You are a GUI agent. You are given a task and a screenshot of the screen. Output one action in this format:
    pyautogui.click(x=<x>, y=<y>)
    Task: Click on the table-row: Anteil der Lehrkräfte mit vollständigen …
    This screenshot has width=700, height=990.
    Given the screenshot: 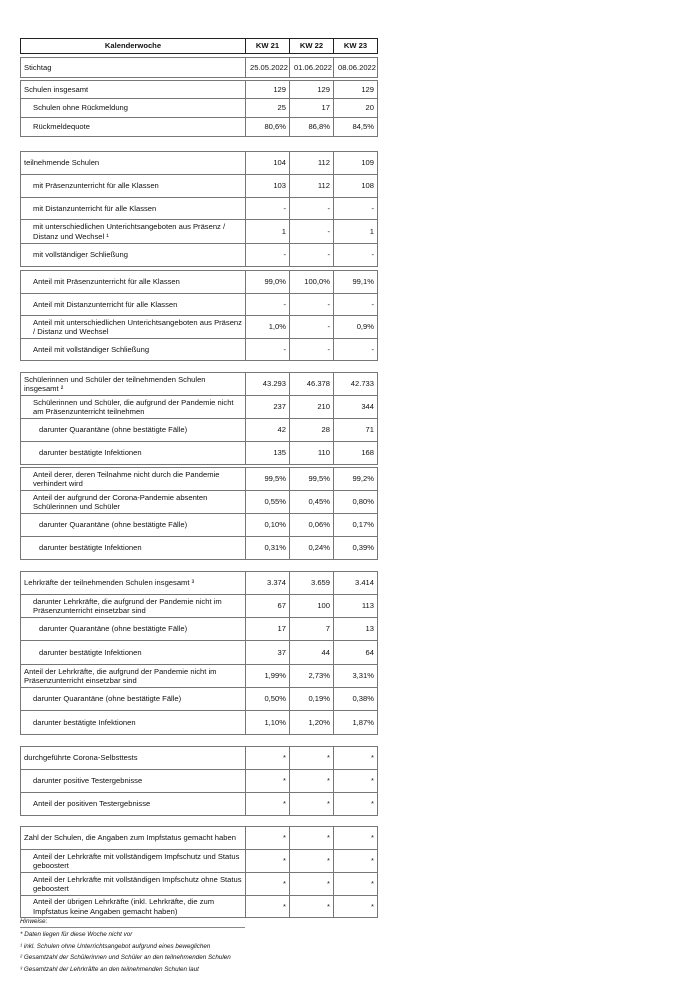 What is the action you would take?
    pyautogui.click(x=199, y=884)
    